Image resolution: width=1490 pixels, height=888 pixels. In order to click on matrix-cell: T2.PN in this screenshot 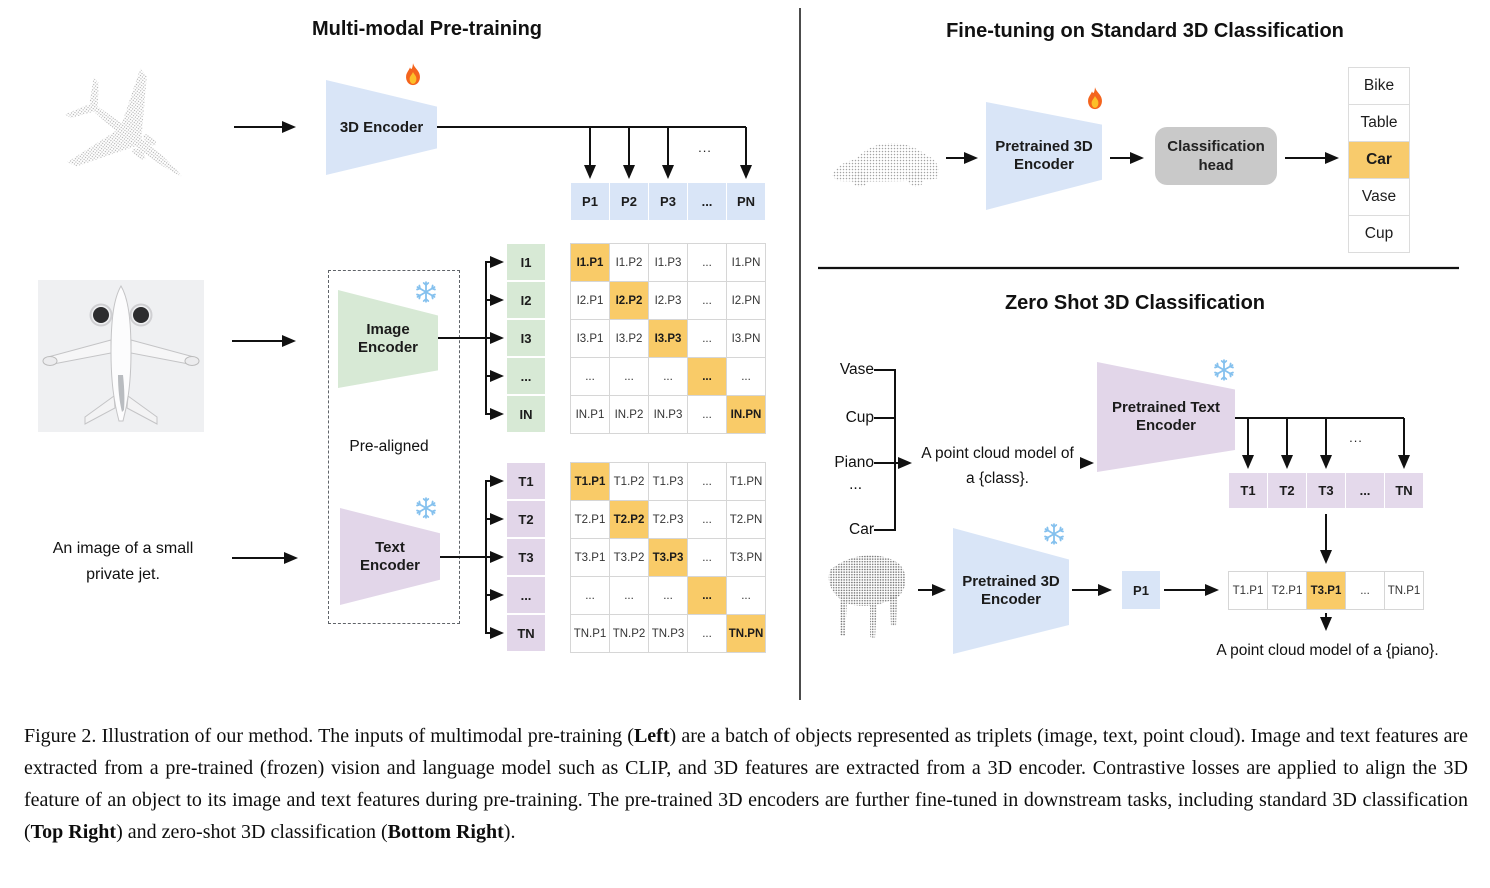, I will do `click(746, 519)`.